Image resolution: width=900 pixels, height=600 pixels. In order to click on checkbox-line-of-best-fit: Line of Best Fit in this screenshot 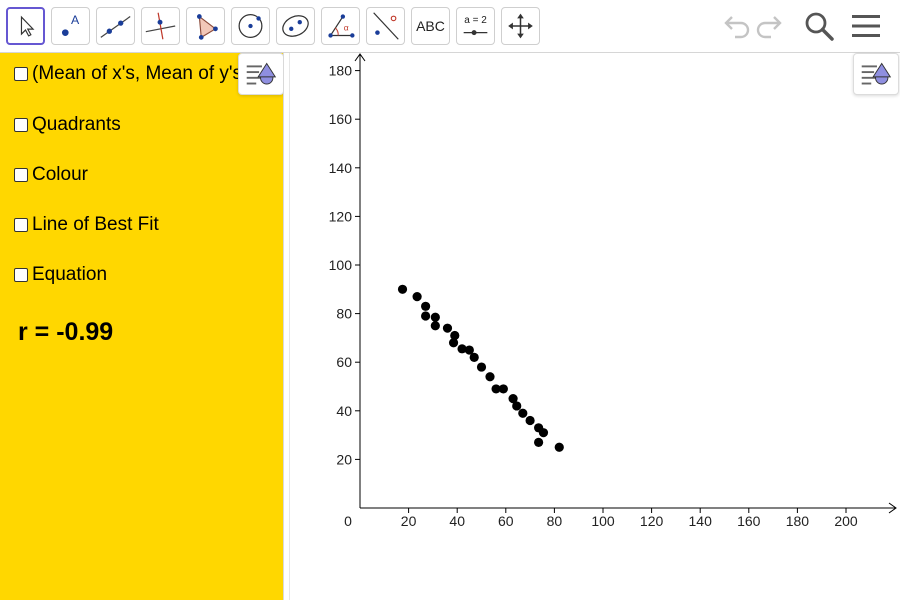, I will do `click(86, 225)`.